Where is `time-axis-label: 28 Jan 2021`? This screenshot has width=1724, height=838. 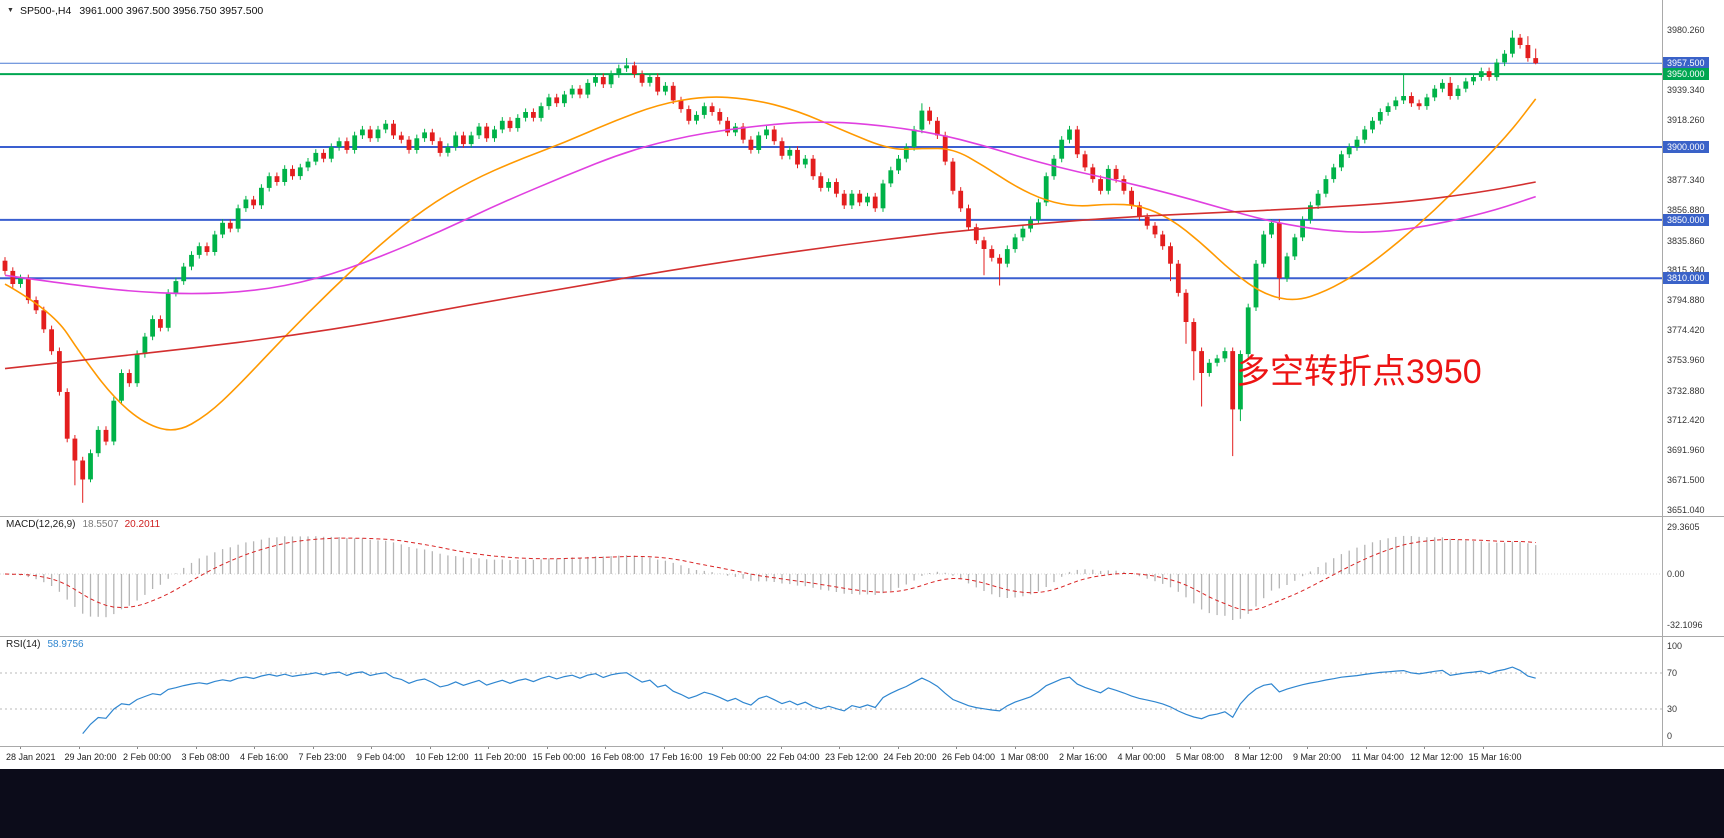 time-axis-label: 28 Jan 2021 is located at coordinates (31, 757).